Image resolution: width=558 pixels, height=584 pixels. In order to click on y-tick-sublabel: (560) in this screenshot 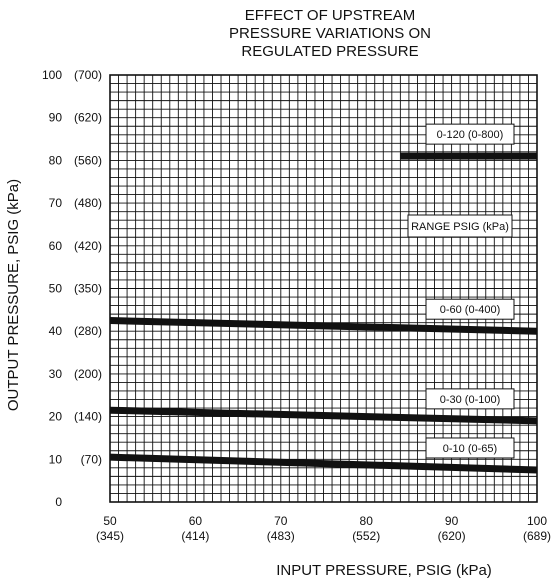, I will do `click(88, 160)`.